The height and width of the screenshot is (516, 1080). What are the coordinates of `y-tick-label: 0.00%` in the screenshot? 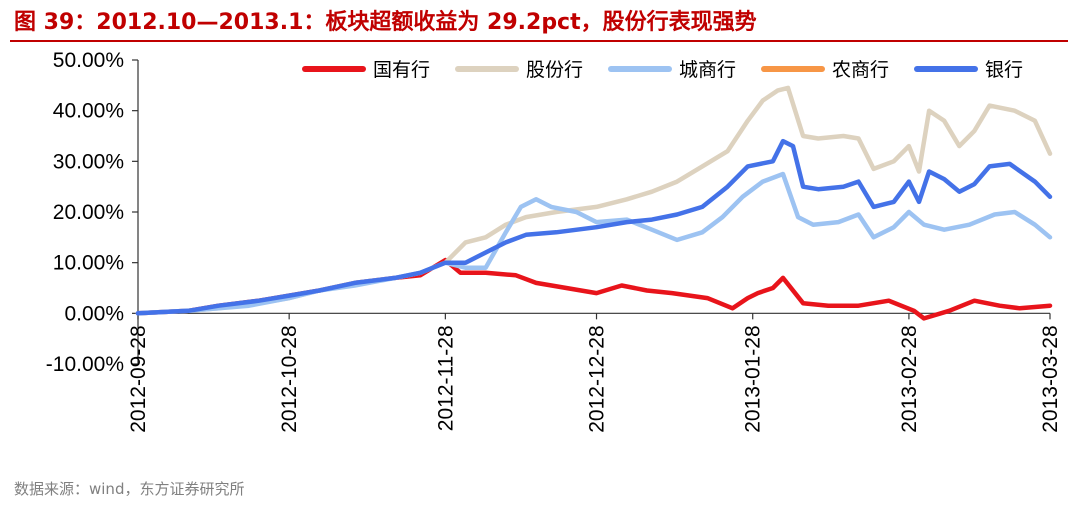 It's located at (94, 313).